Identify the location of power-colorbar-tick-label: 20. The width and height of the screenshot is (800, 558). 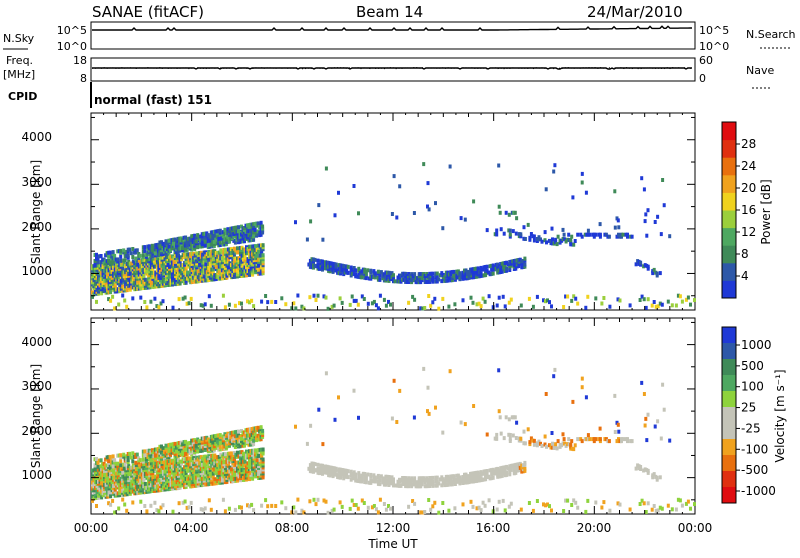
(748, 188).